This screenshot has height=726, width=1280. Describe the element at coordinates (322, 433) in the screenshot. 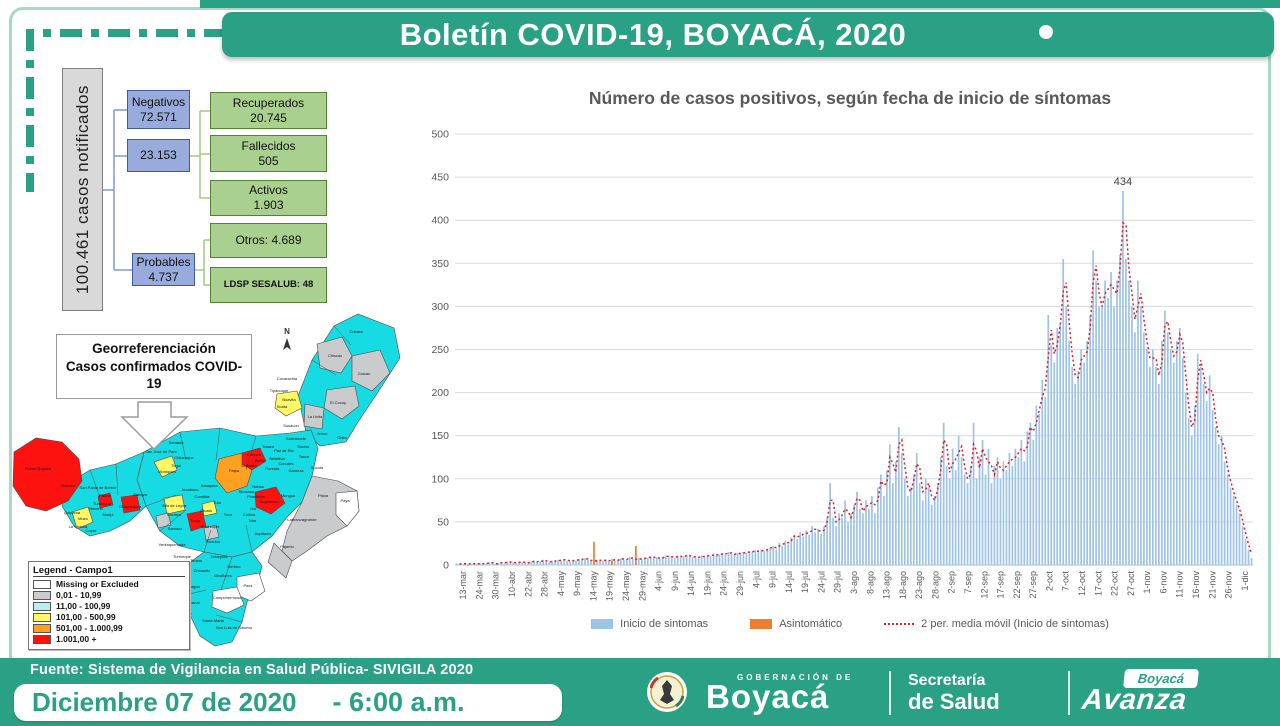

I see `municipality-label: Jerico` at that location.